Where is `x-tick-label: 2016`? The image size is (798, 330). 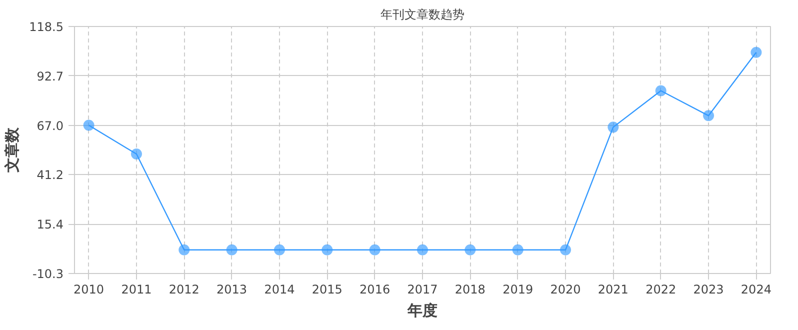 x-tick-label: 2016 is located at coordinates (375, 289).